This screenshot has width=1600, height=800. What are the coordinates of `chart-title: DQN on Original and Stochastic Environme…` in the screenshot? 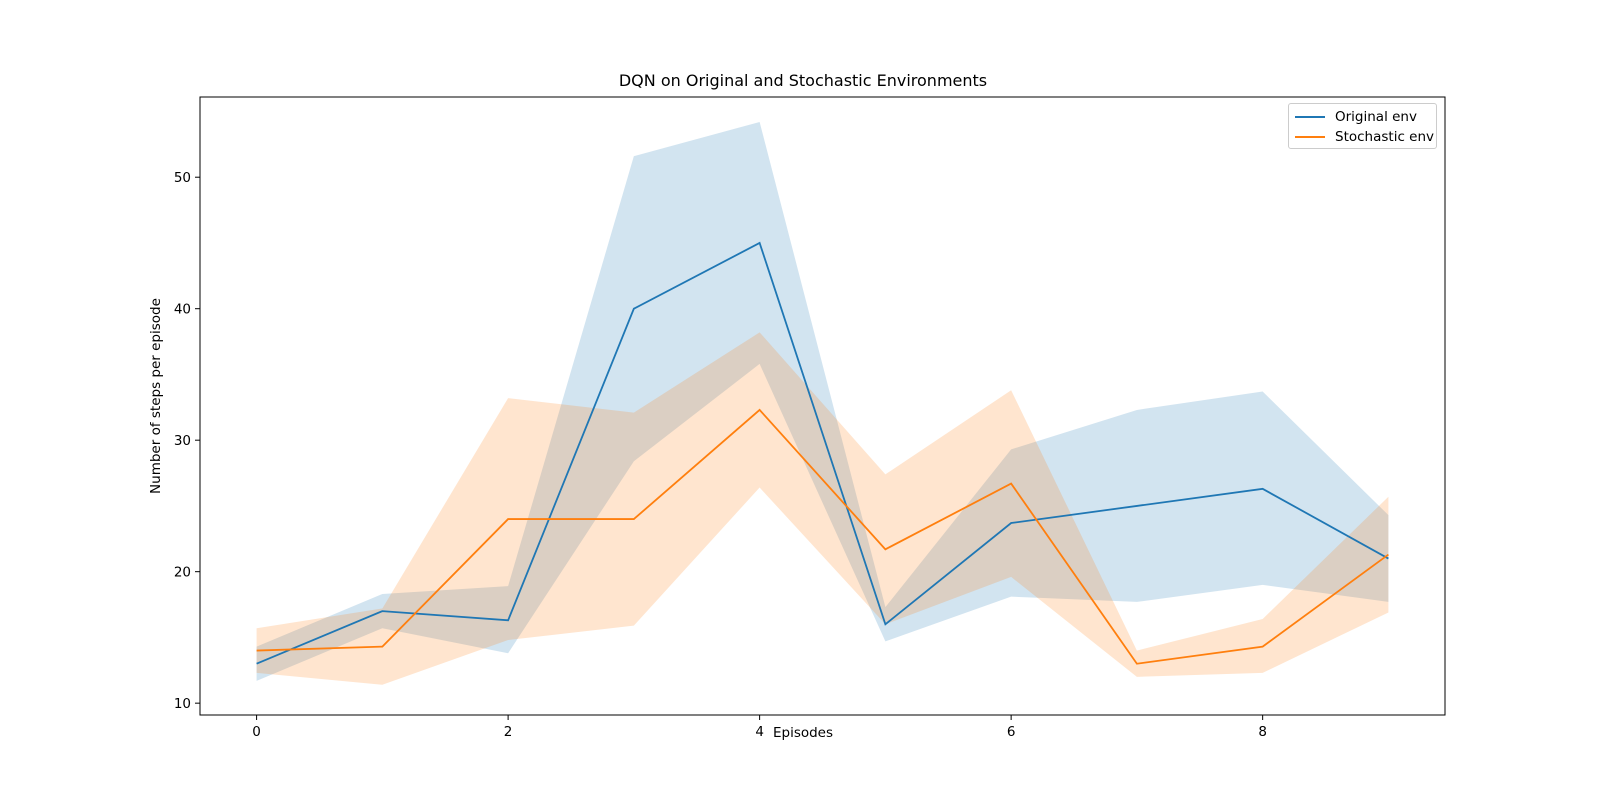 It's located at (803, 80).